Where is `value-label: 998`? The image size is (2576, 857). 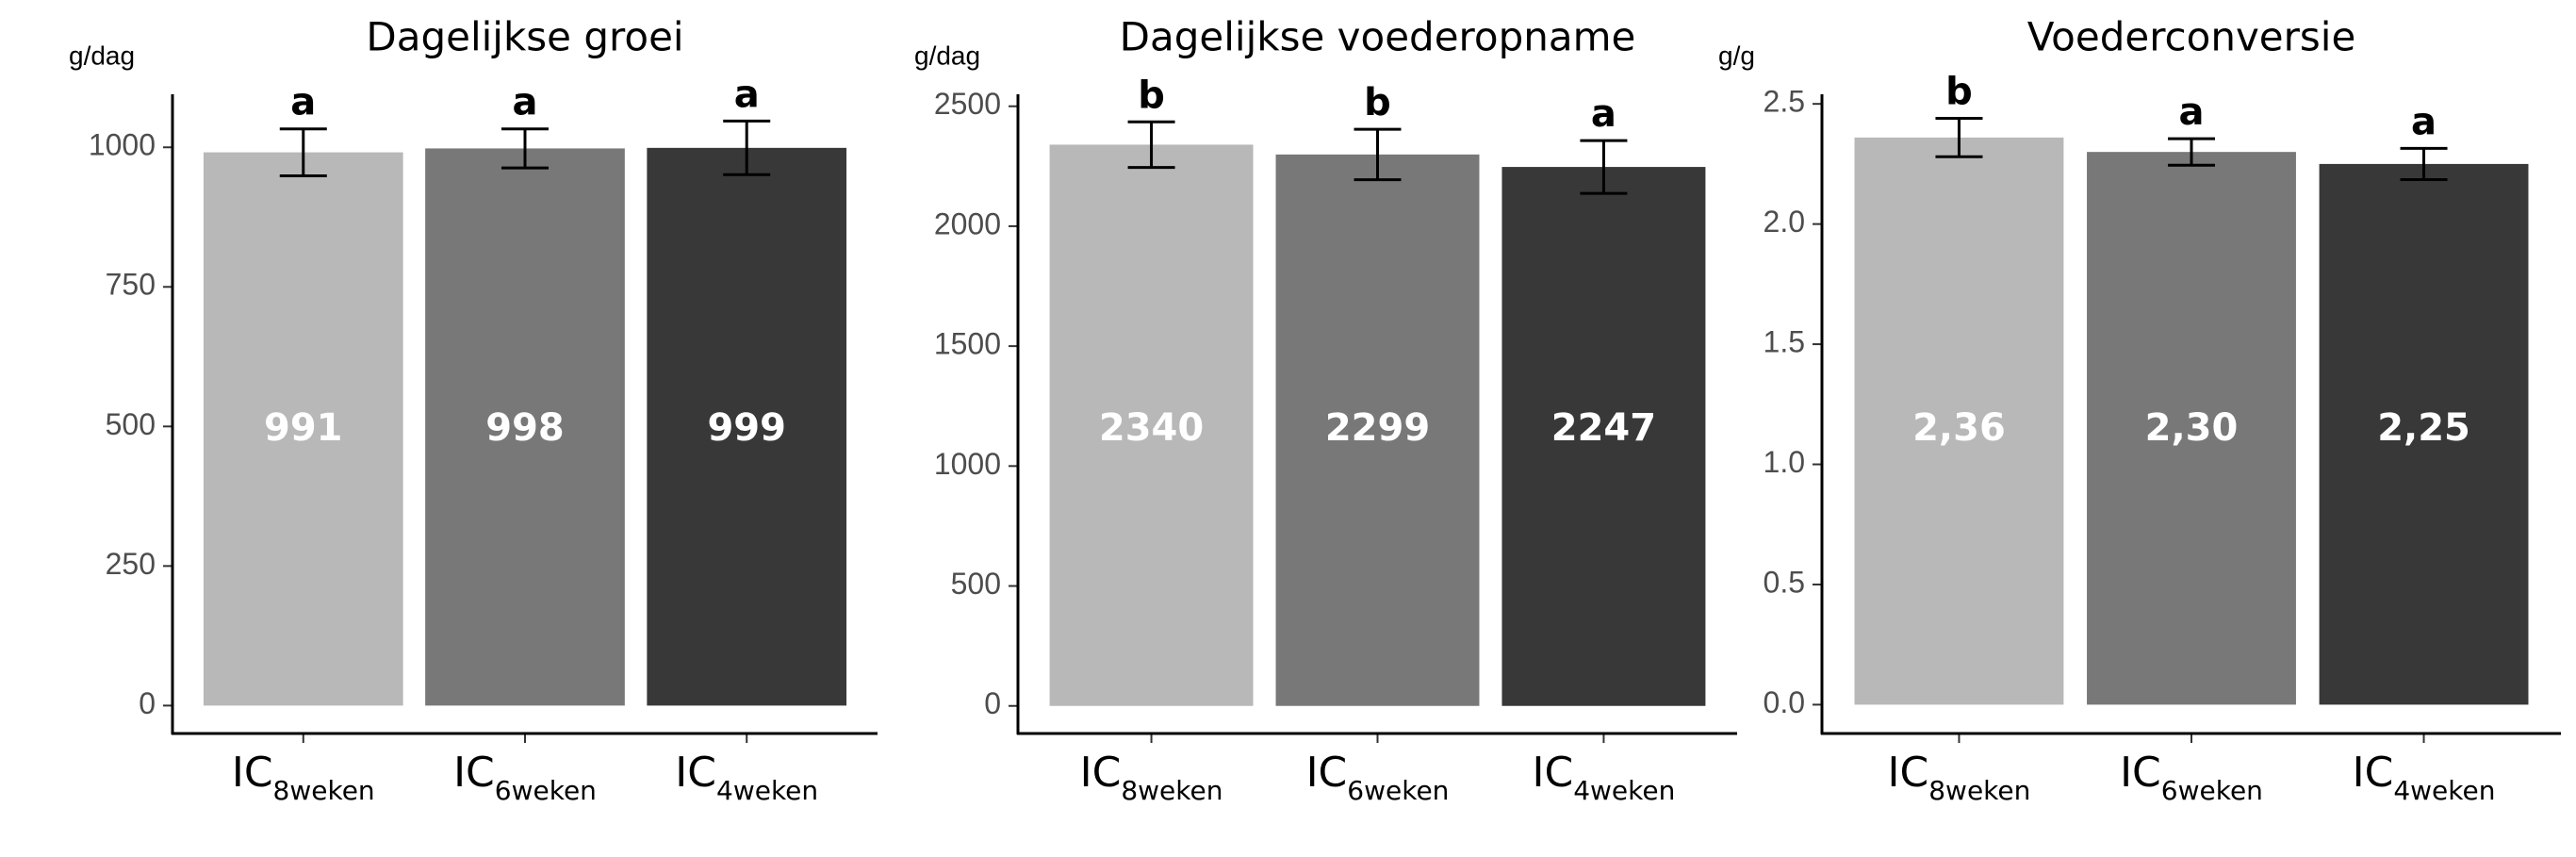
value-label: 998 is located at coordinates (525, 428).